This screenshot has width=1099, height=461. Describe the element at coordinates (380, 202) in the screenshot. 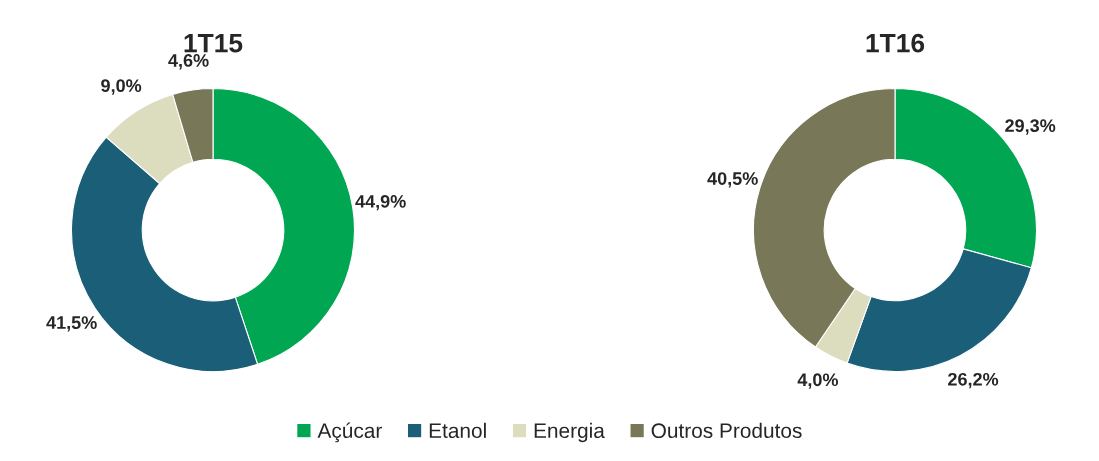

I see `data-label: 44,9%` at that location.